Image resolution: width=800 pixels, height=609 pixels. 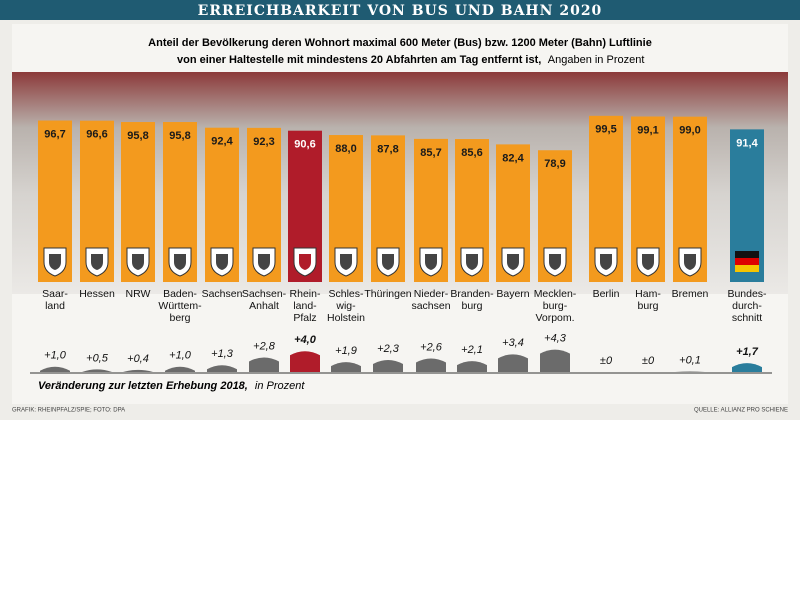 I want to click on value-label: 87,8, so click(x=387, y=149).